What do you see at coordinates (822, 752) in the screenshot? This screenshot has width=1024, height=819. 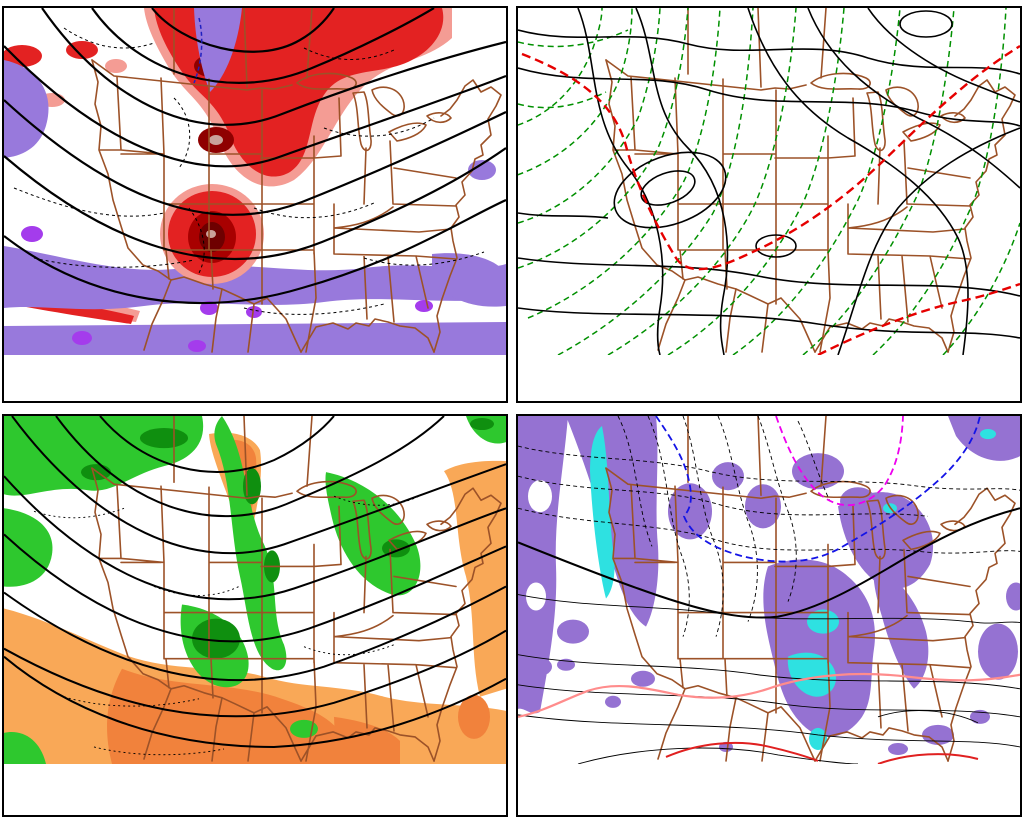 I see `temp-plus20-line` at bounding box center [822, 752].